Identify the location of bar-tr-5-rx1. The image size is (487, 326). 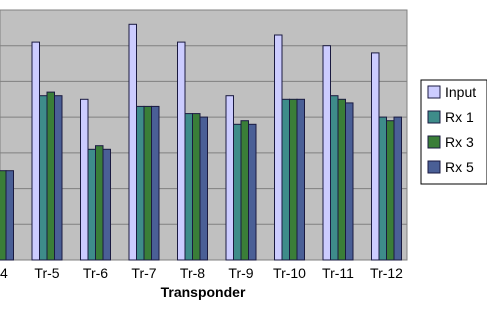
(43, 178).